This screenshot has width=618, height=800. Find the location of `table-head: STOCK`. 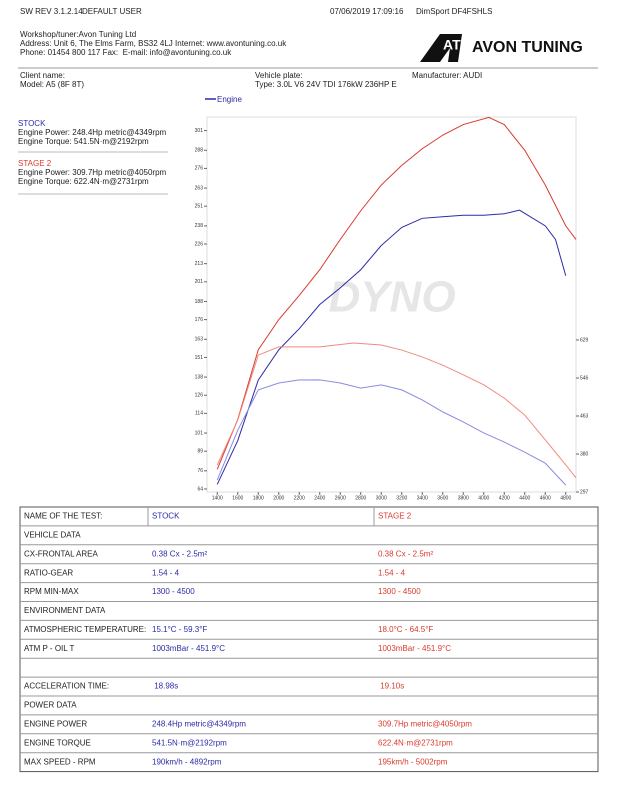

table-head: STOCK is located at coordinates (166, 516).